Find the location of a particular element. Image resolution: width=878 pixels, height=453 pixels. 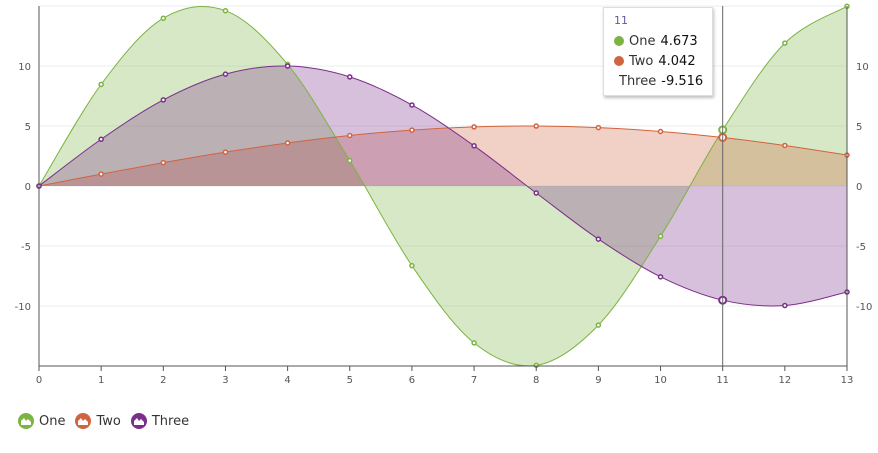

legend: One Two Three is located at coordinates (108, 421).